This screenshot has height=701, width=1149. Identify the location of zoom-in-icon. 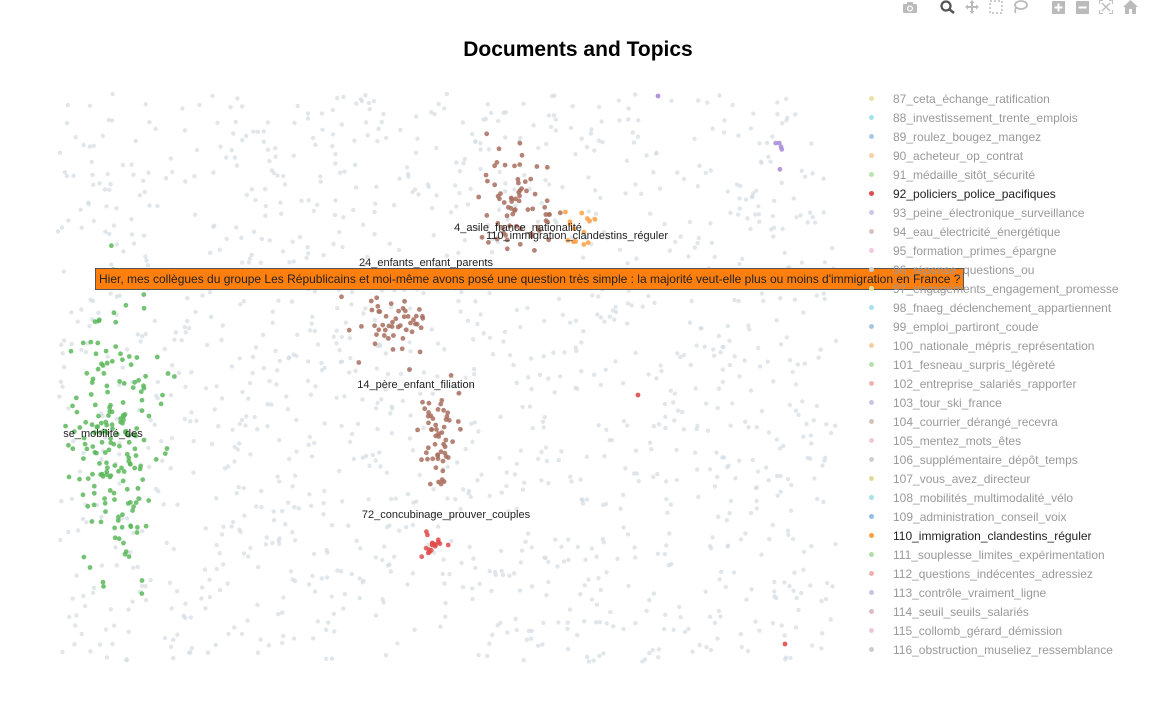
(1058, 7).